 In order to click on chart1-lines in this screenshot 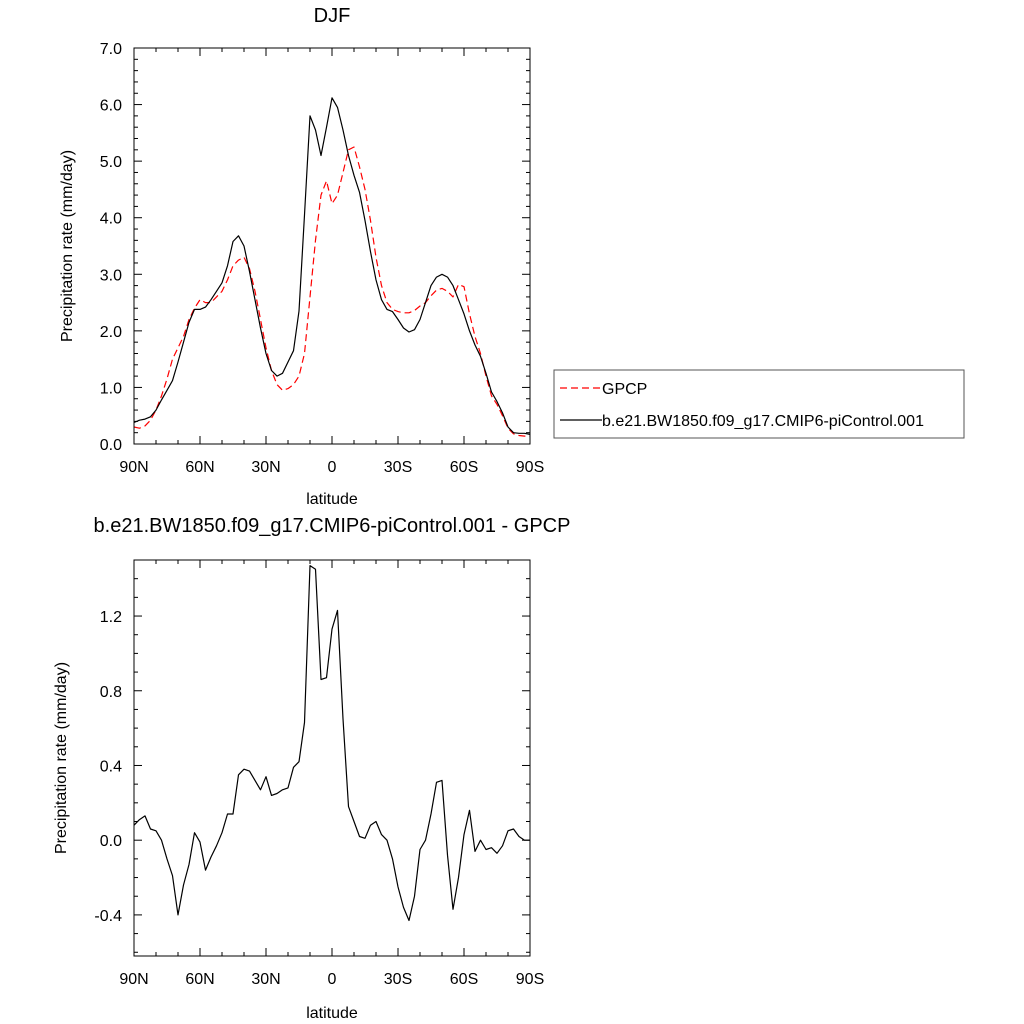, I will do `click(332, 267)`.